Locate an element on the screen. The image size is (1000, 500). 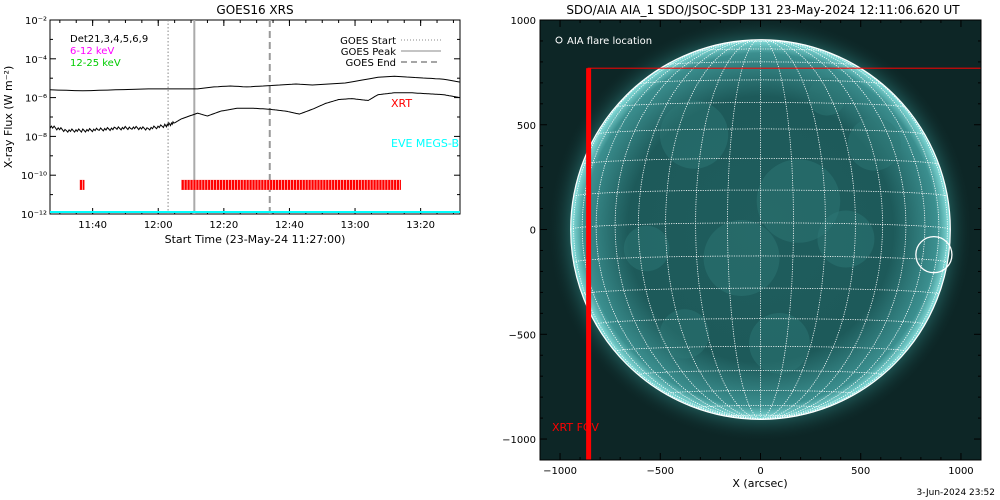
y-tick-label: 500 is located at coordinates (526, 126).